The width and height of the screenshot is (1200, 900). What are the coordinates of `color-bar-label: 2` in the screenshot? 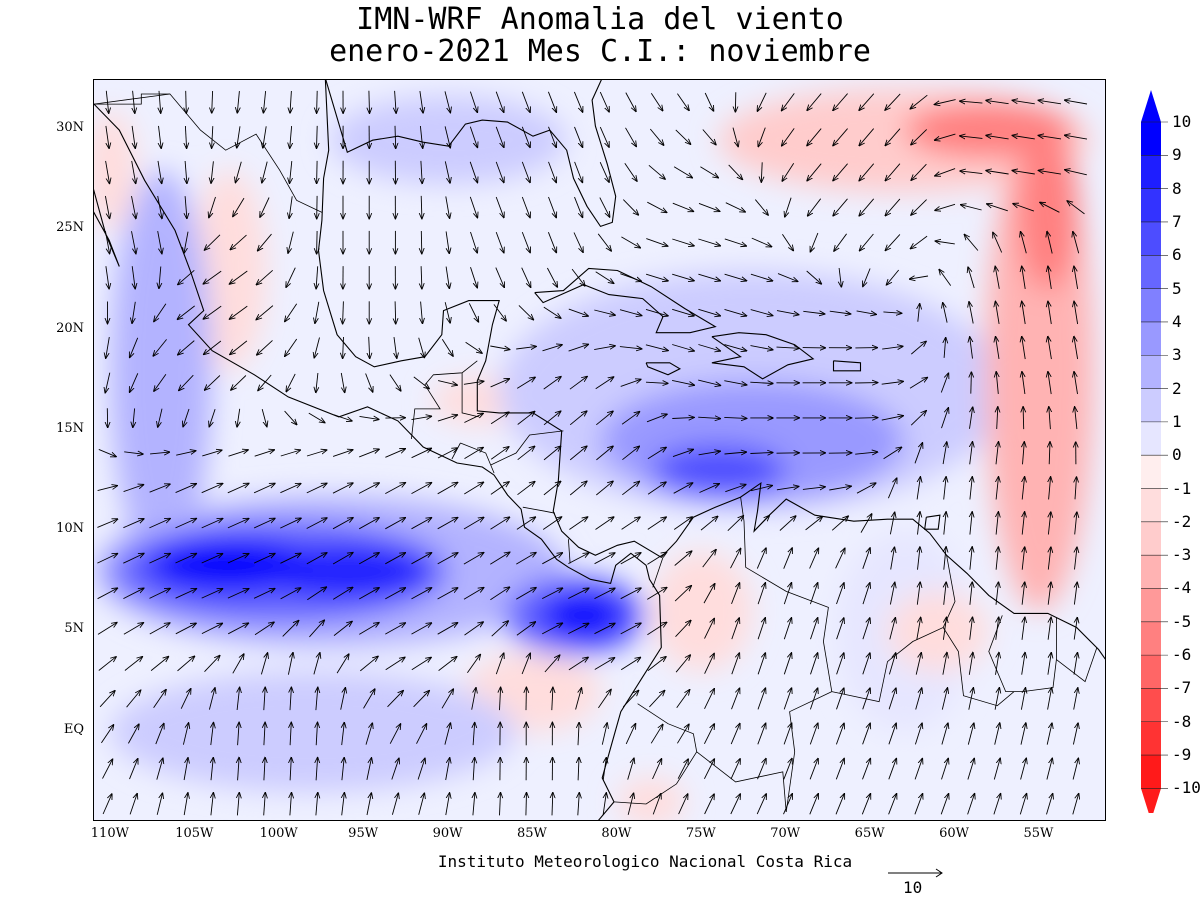 It's located at (1177, 388).